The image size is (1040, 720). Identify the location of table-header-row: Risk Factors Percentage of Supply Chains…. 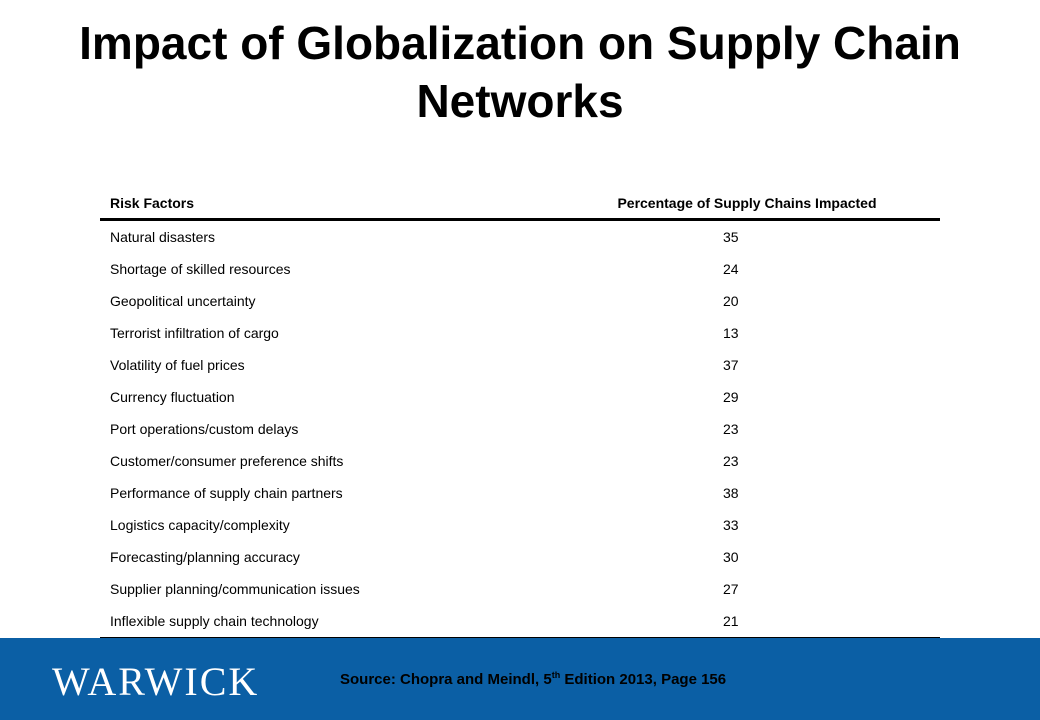
(520, 204).